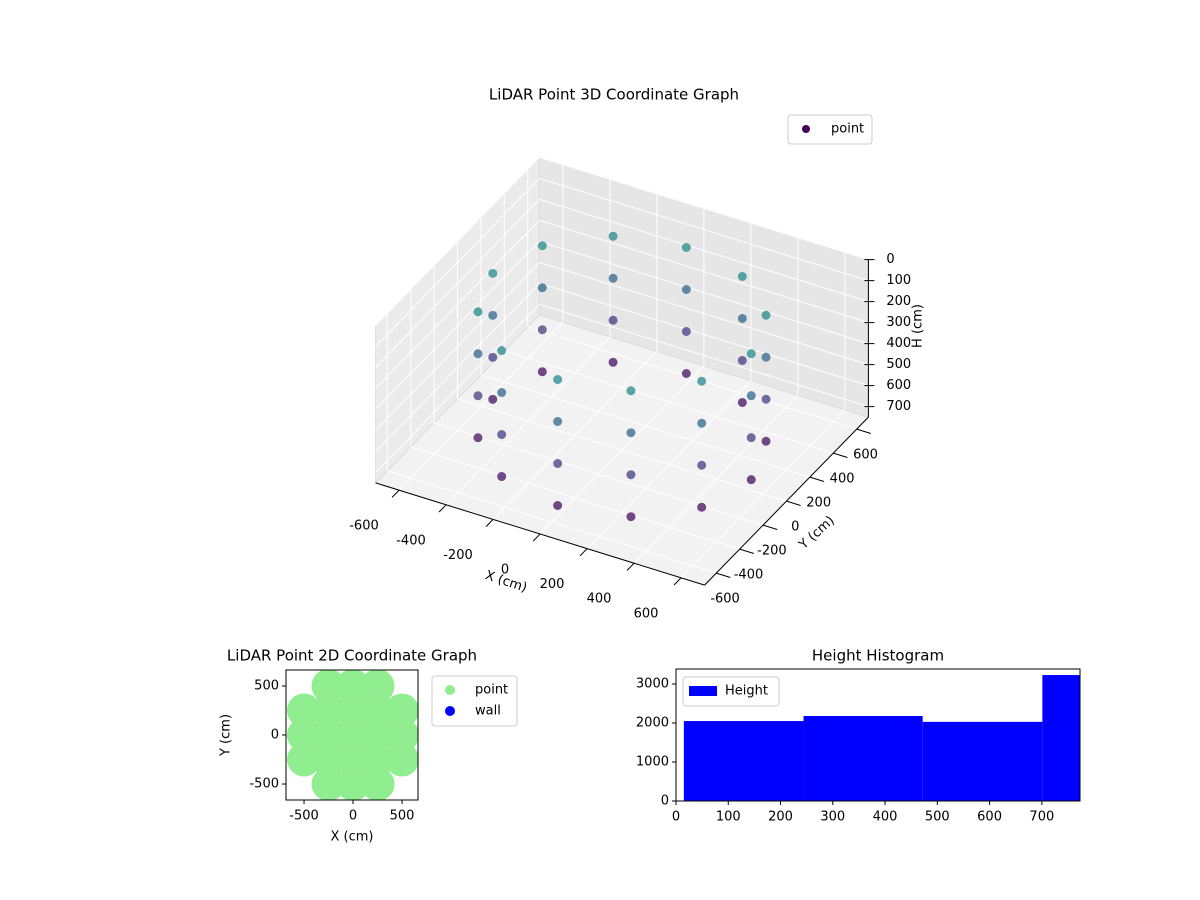 The height and width of the screenshot is (900, 1200). I want to click on x-tick-label: 400, so click(599, 599).